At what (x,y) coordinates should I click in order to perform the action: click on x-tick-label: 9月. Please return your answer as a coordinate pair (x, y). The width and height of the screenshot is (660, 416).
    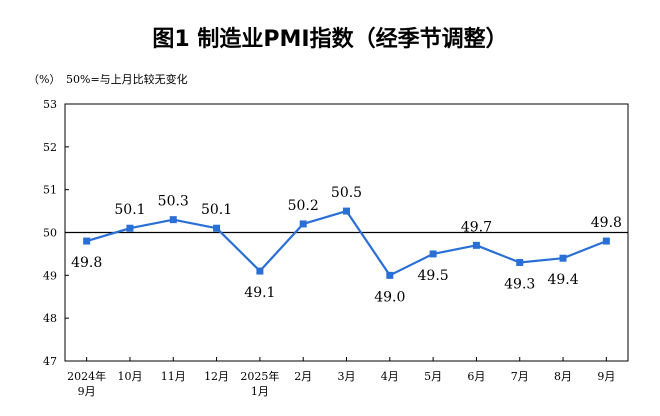
    Looking at the image, I should click on (606, 376).